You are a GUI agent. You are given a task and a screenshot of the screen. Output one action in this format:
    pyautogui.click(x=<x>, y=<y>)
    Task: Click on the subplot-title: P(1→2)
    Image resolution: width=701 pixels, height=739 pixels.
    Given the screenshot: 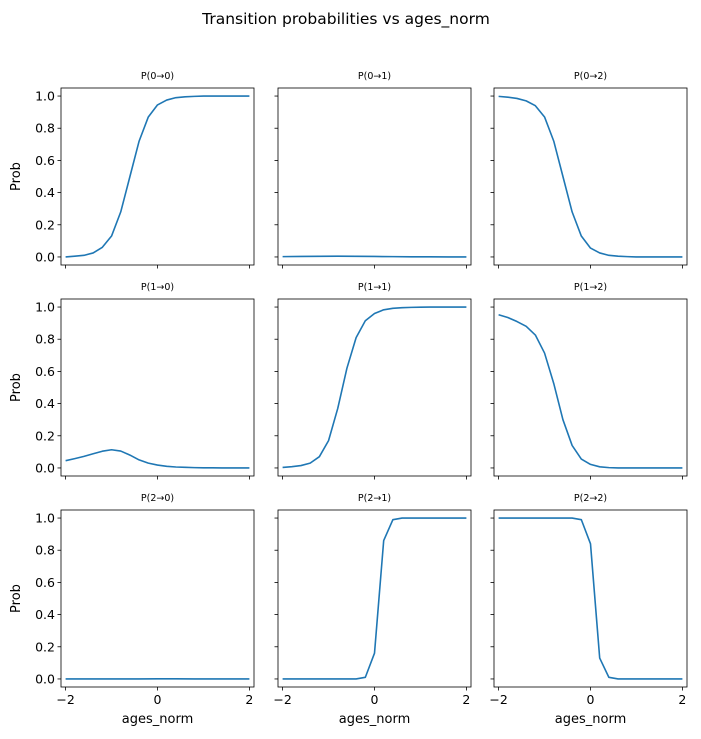 What is the action you would take?
    pyautogui.click(x=590, y=287)
    